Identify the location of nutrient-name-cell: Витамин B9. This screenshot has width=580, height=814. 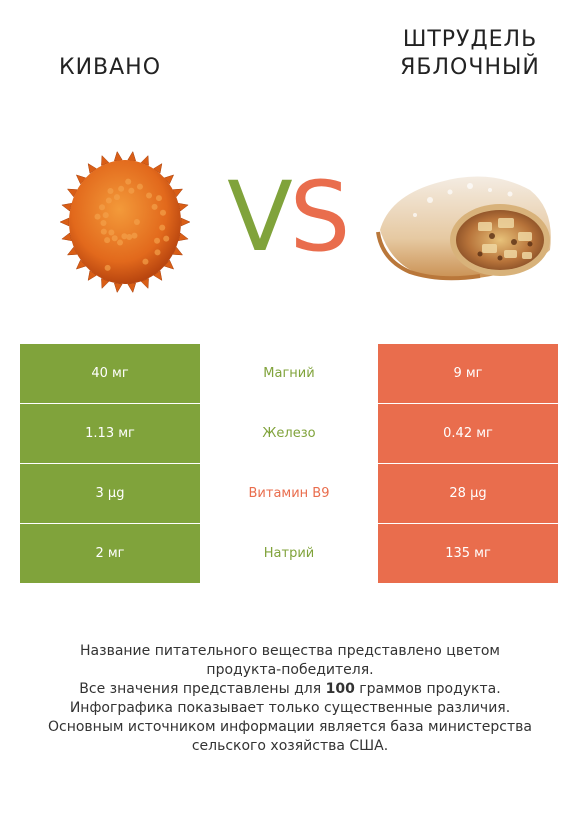
(289, 493).